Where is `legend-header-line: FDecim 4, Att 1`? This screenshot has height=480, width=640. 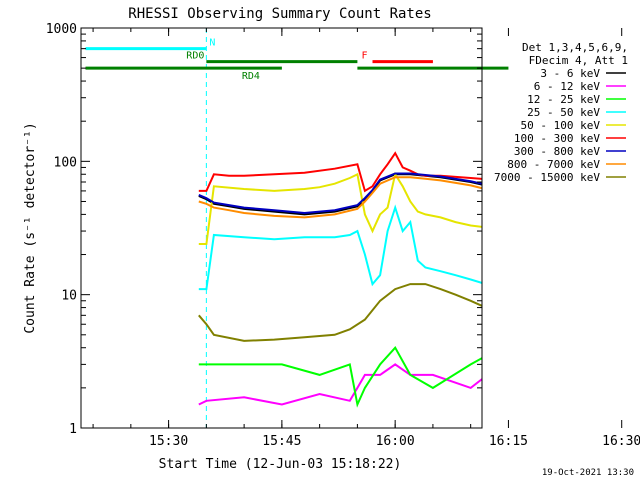 legend-header-line: FDecim 4, Att 1 is located at coordinates (578, 60).